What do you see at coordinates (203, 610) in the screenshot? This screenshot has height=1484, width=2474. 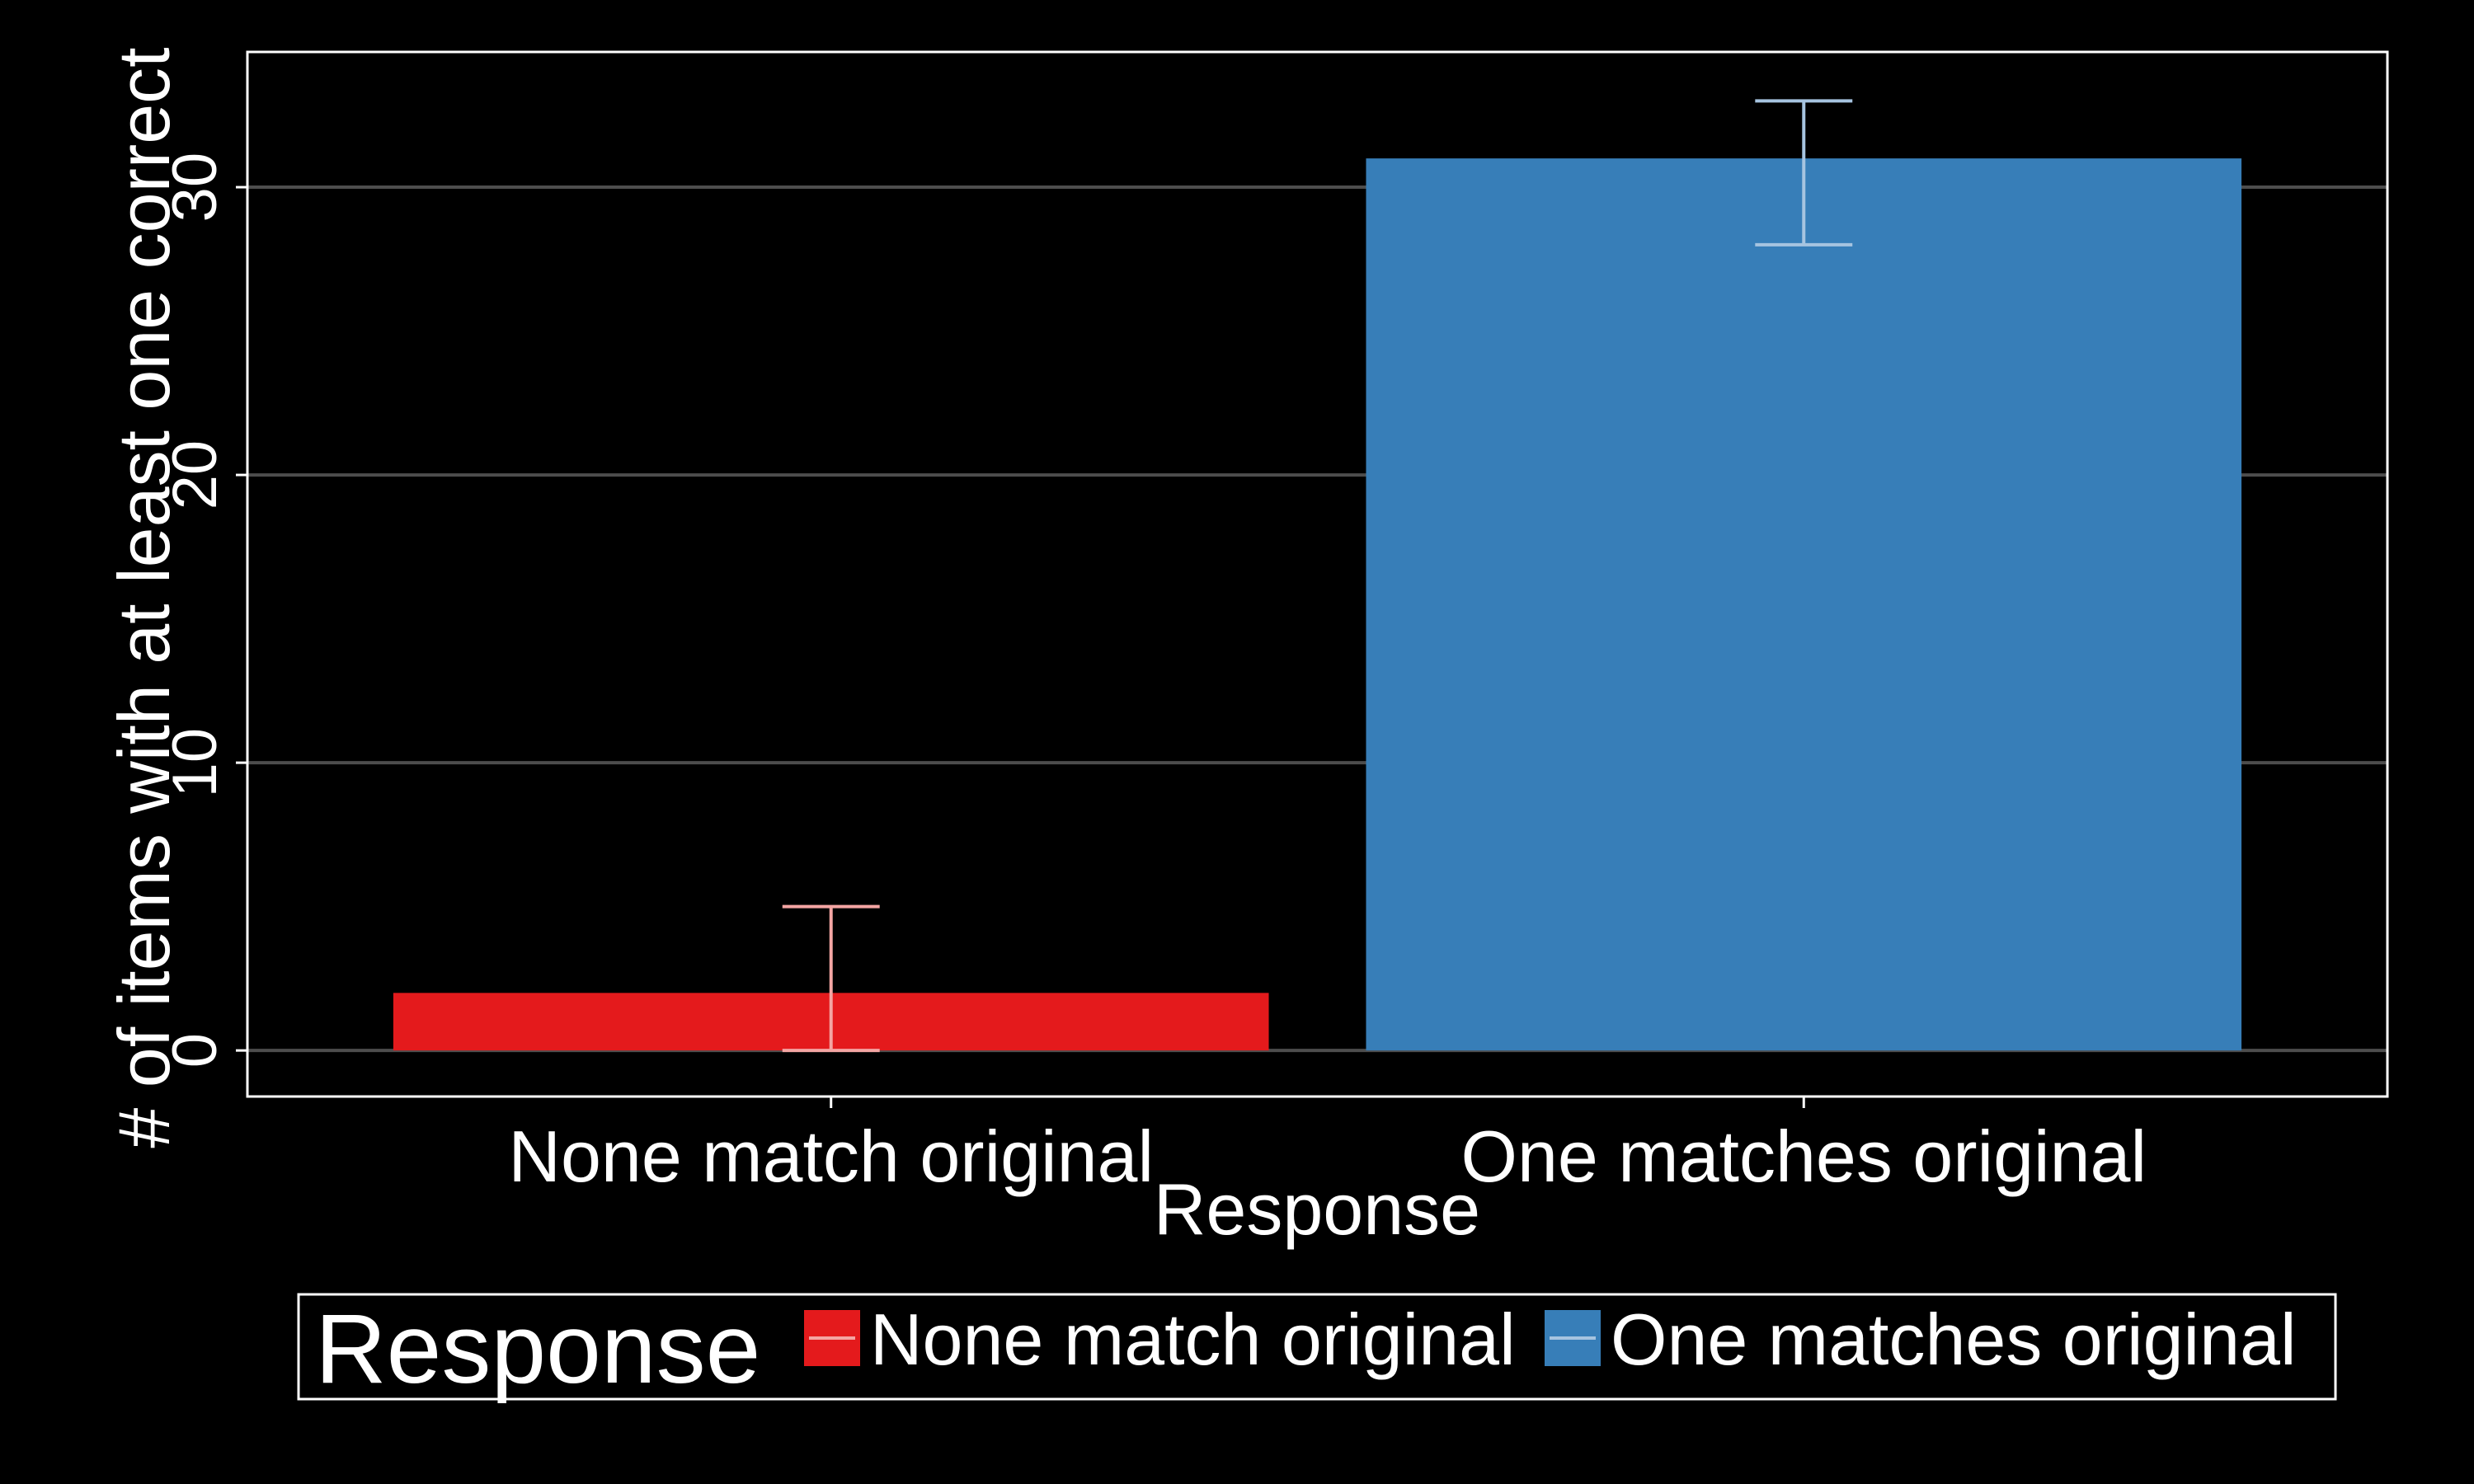 I see `y-axis-ticks: 0 10 20 30` at bounding box center [203, 610].